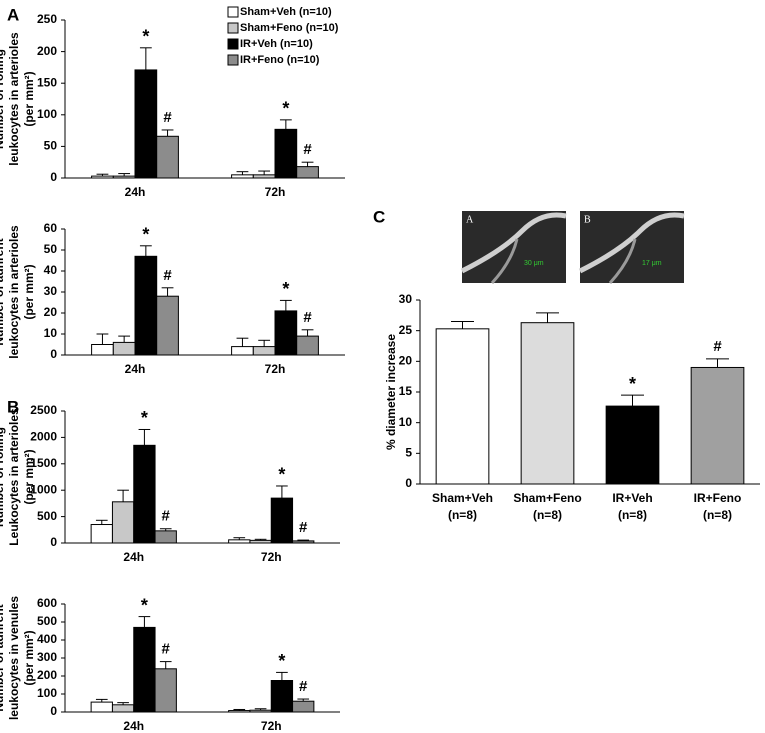  I want to click on y-tick-label: 30, so click(406, 299).